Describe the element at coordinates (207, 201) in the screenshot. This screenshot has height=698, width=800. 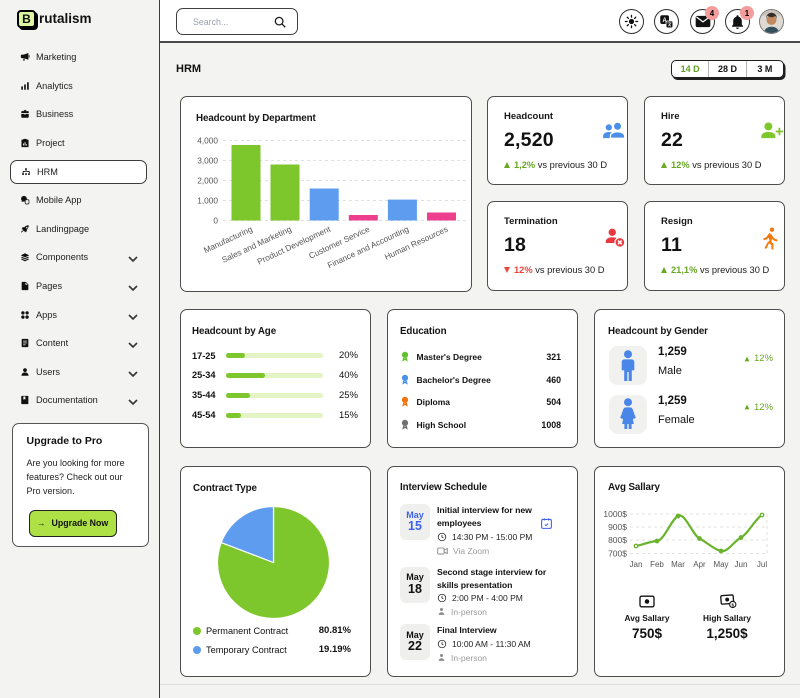
I see `svg-text: 1,000` at that location.